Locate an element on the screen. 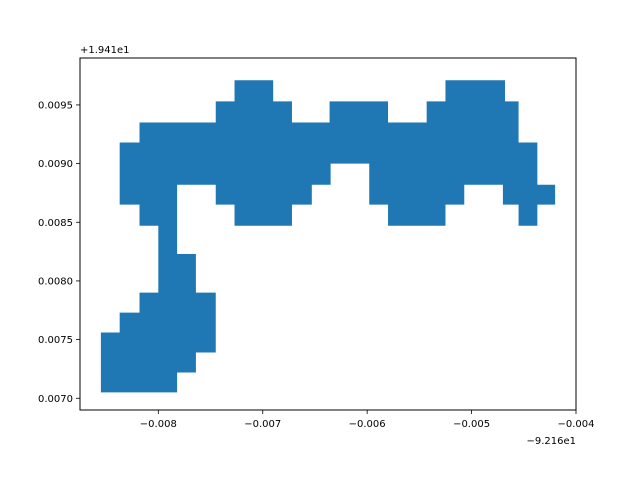  y-tick-label: 0.0070 is located at coordinates (55, 399).